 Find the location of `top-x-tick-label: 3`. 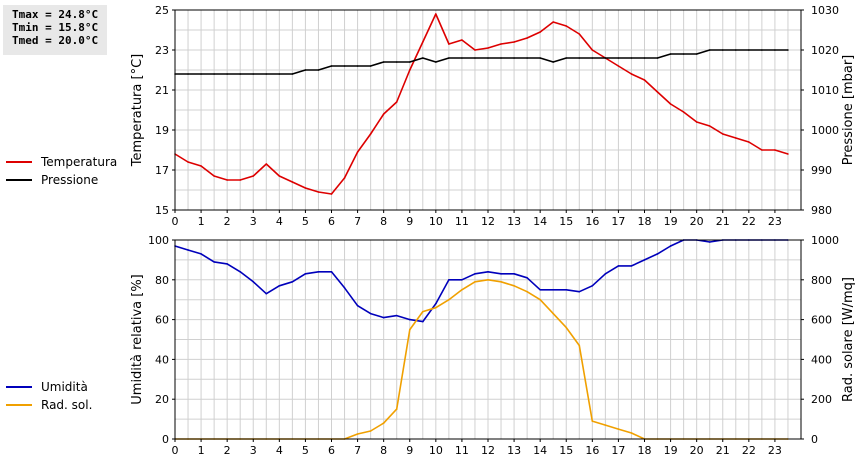

top-x-tick-label: 3 is located at coordinates (253, 221).